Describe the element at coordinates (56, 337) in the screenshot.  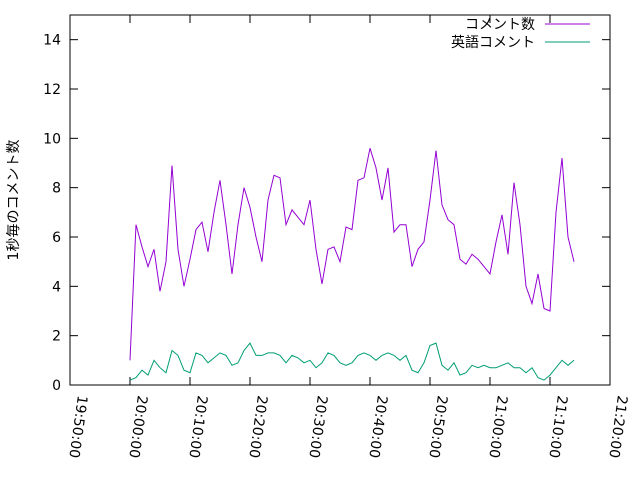
I see `y-tick-label: 2` at that location.